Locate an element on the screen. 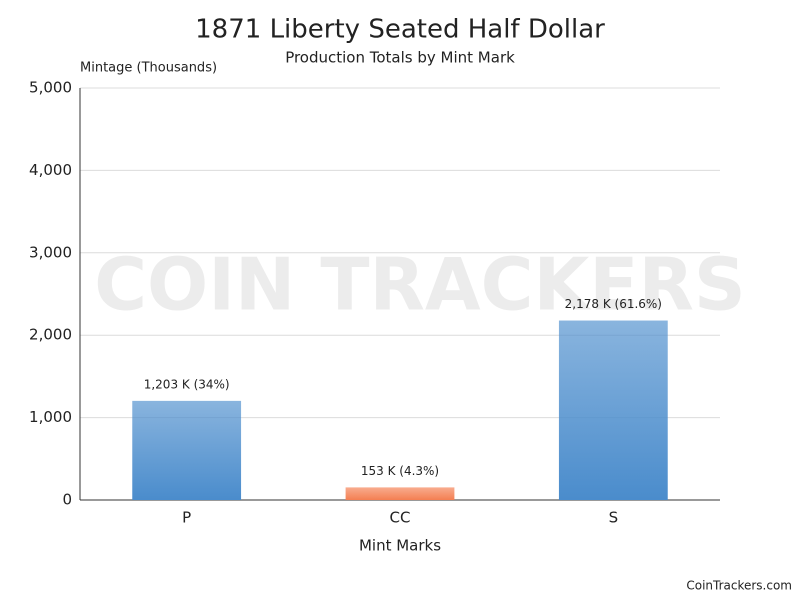 This screenshot has height=600, width=800. y-tick-label: 1,000 is located at coordinates (50, 417).